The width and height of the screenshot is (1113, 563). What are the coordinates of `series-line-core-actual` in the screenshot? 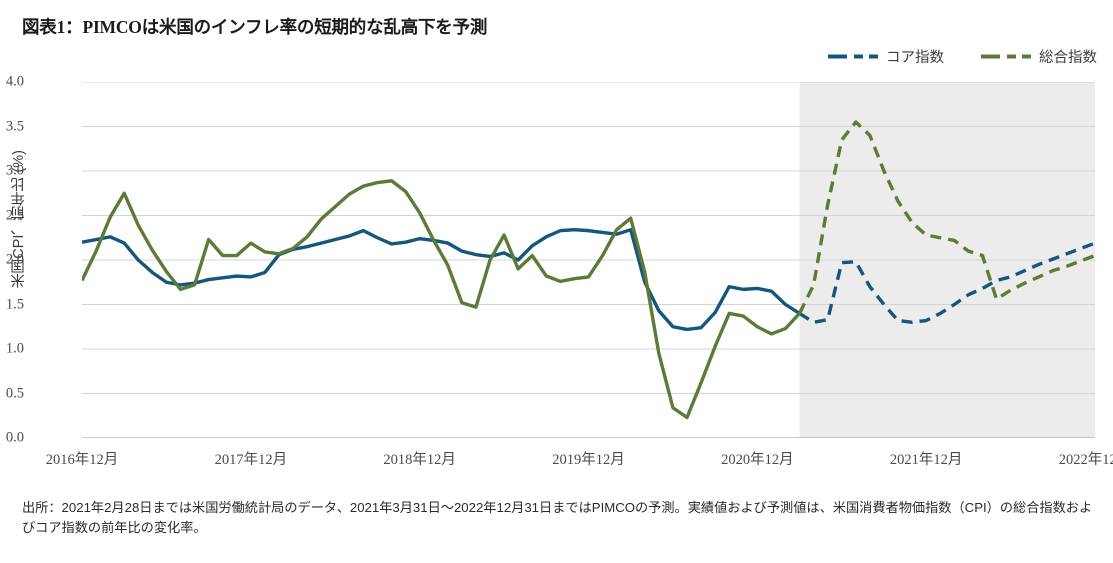 It's located at (441, 280).